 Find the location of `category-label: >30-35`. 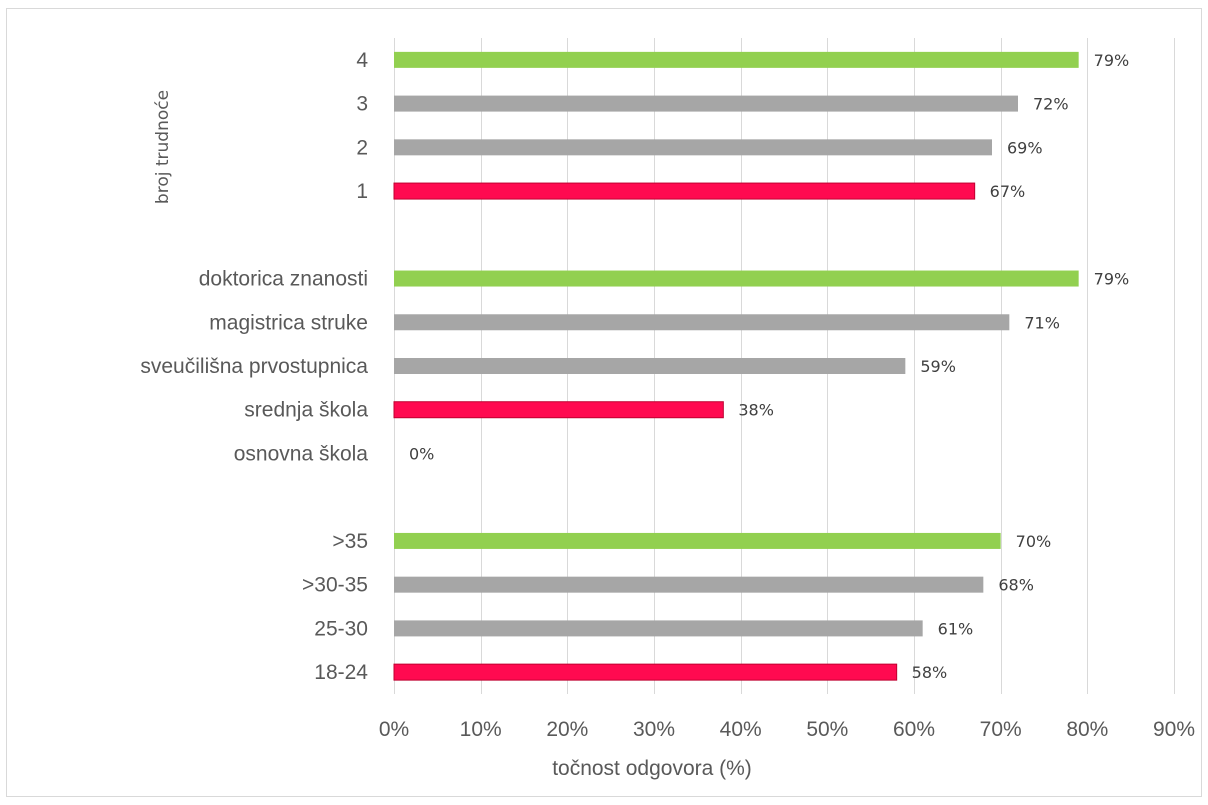

category-label: >30-35 is located at coordinates (335, 585).